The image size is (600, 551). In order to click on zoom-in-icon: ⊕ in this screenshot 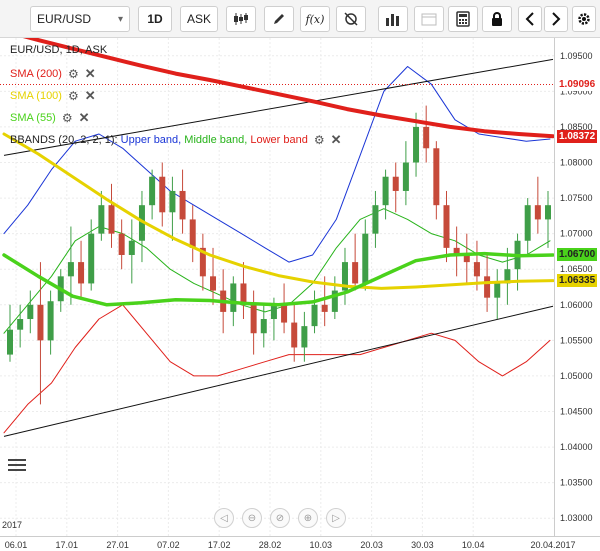, I will do `click(308, 518)`.